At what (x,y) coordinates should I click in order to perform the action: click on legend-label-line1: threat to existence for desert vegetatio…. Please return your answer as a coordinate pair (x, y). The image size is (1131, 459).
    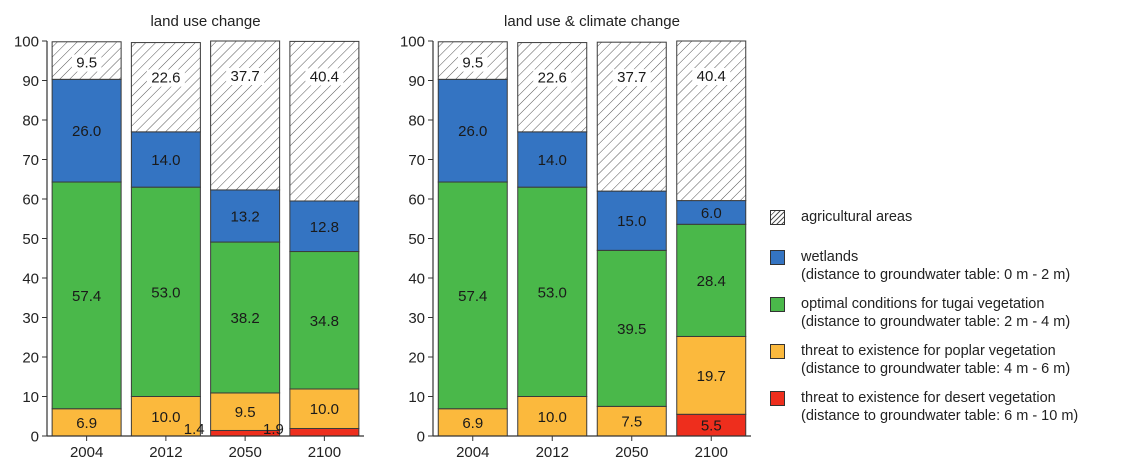
    Looking at the image, I should click on (928, 398).